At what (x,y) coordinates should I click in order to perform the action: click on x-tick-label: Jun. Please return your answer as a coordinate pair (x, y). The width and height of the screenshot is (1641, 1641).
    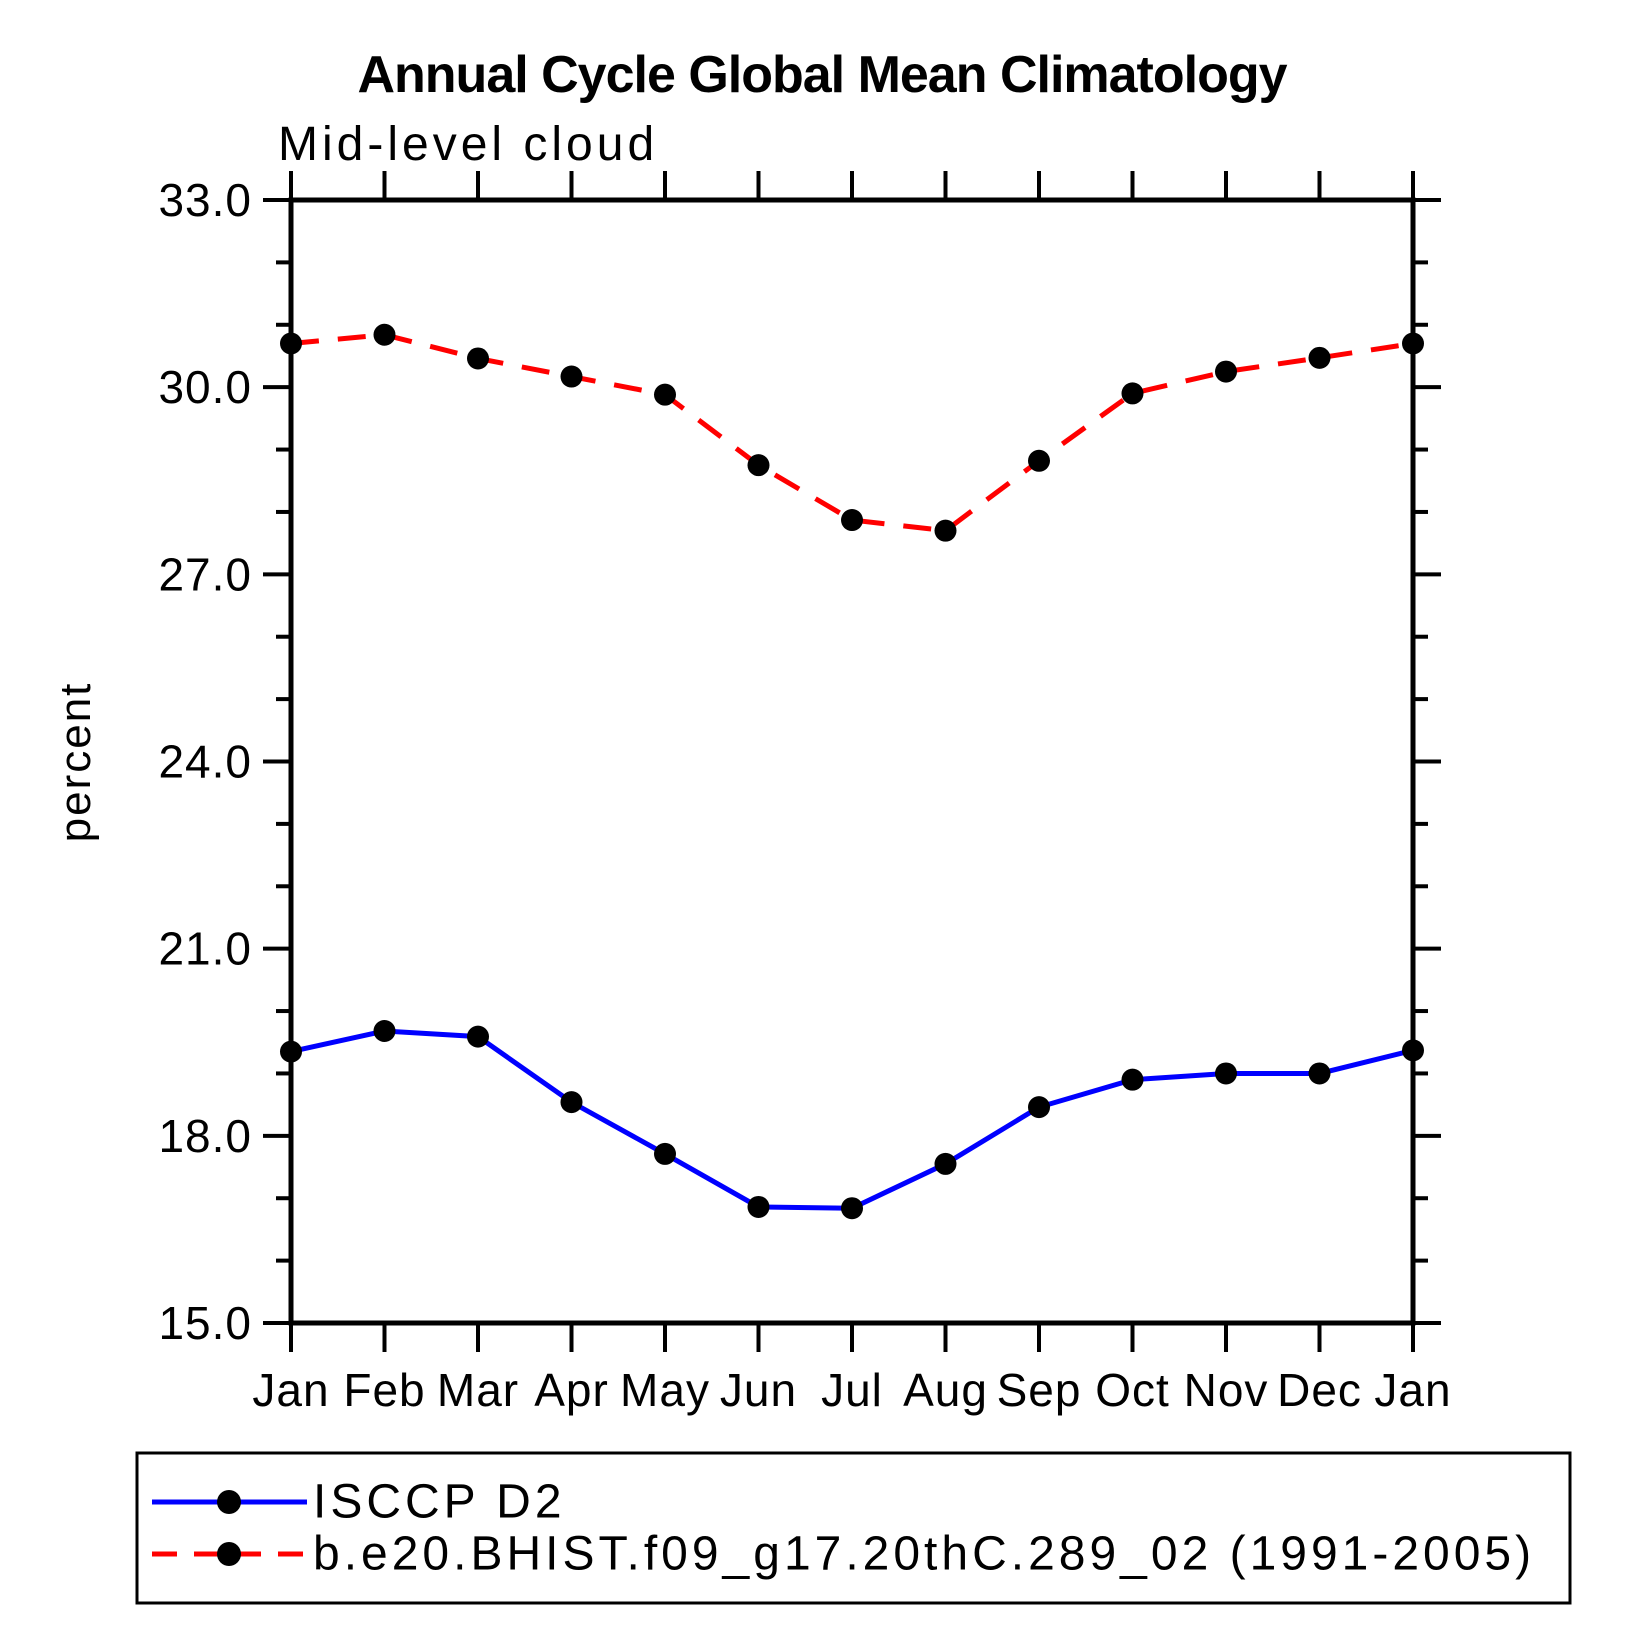
    Looking at the image, I should click on (758, 1390).